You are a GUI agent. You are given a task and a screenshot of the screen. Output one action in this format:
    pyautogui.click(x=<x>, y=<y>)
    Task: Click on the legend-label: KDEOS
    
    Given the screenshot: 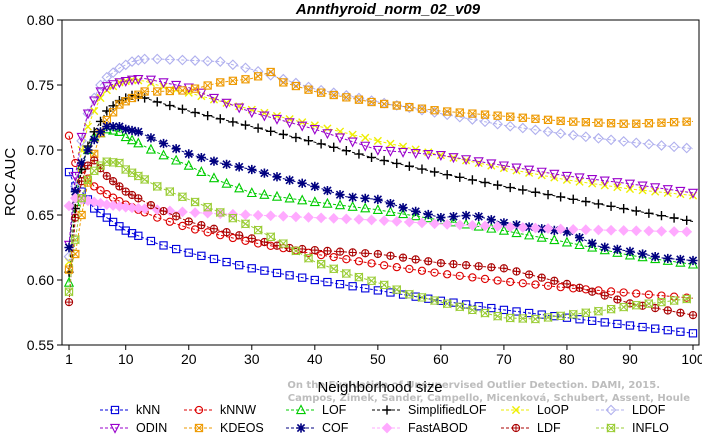 What is the action you would take?
    pyautogui.click(x=242, y=427)
    